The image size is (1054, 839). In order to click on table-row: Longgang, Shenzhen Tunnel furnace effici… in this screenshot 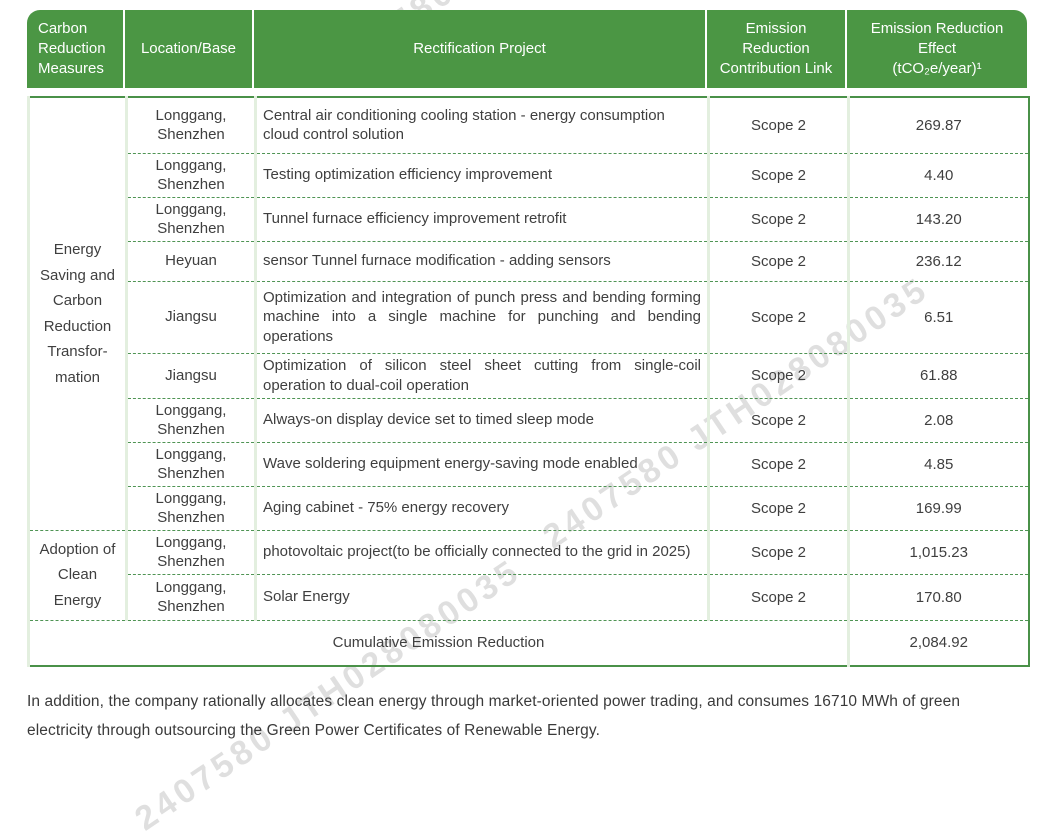, I will do `click(529, 218)`.